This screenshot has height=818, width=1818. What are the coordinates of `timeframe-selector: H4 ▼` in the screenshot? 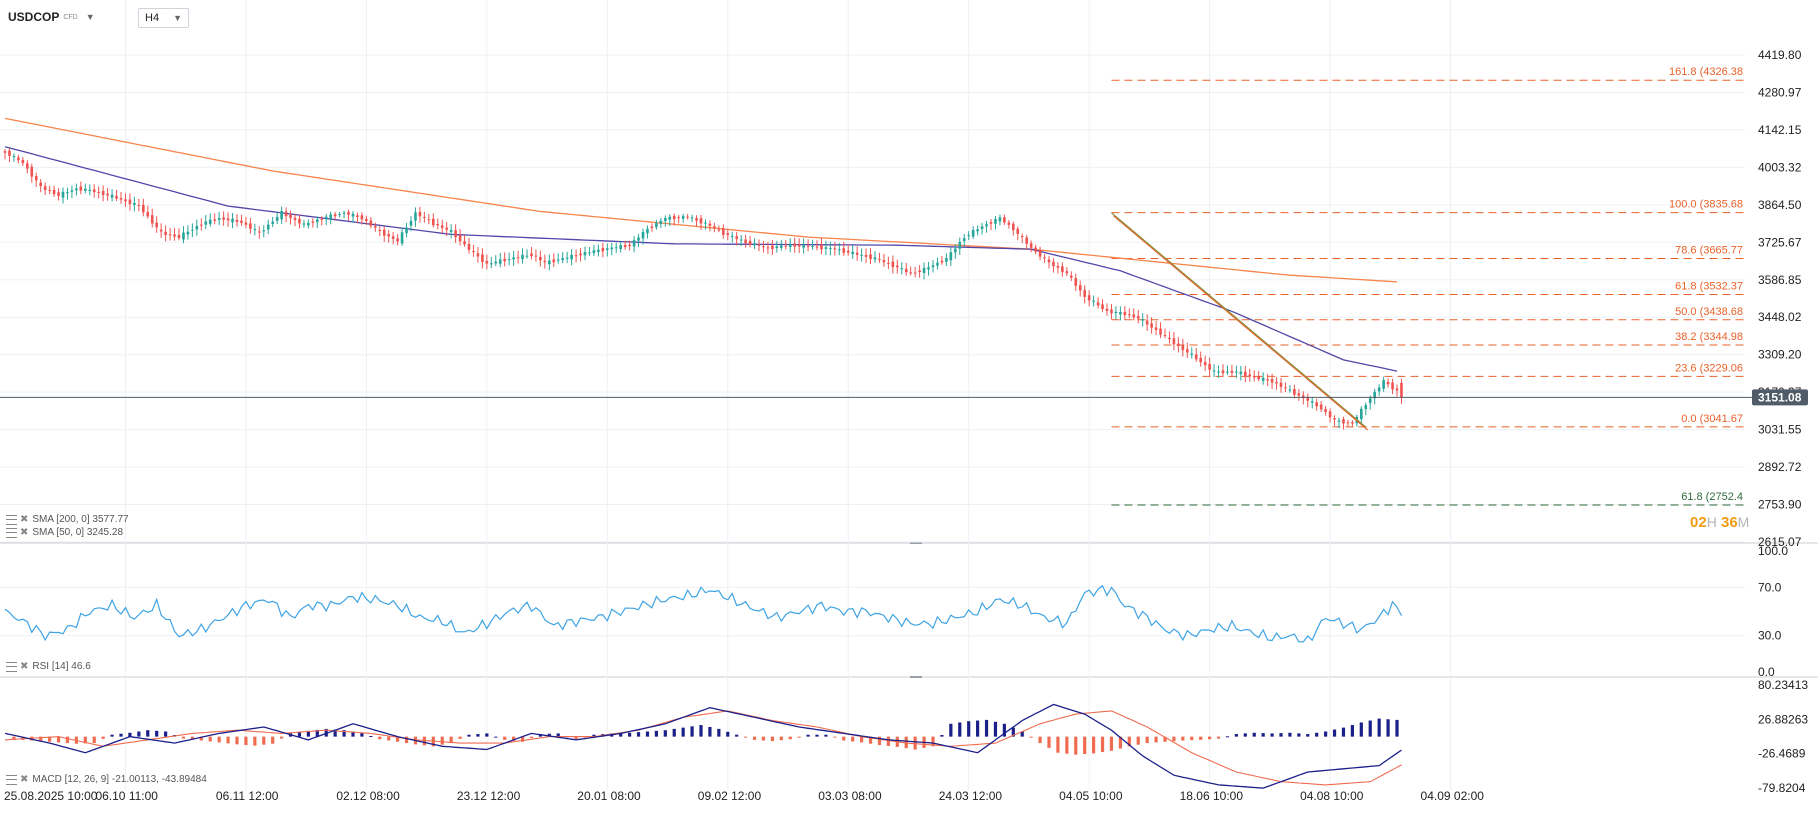 It's located at (163, 18).